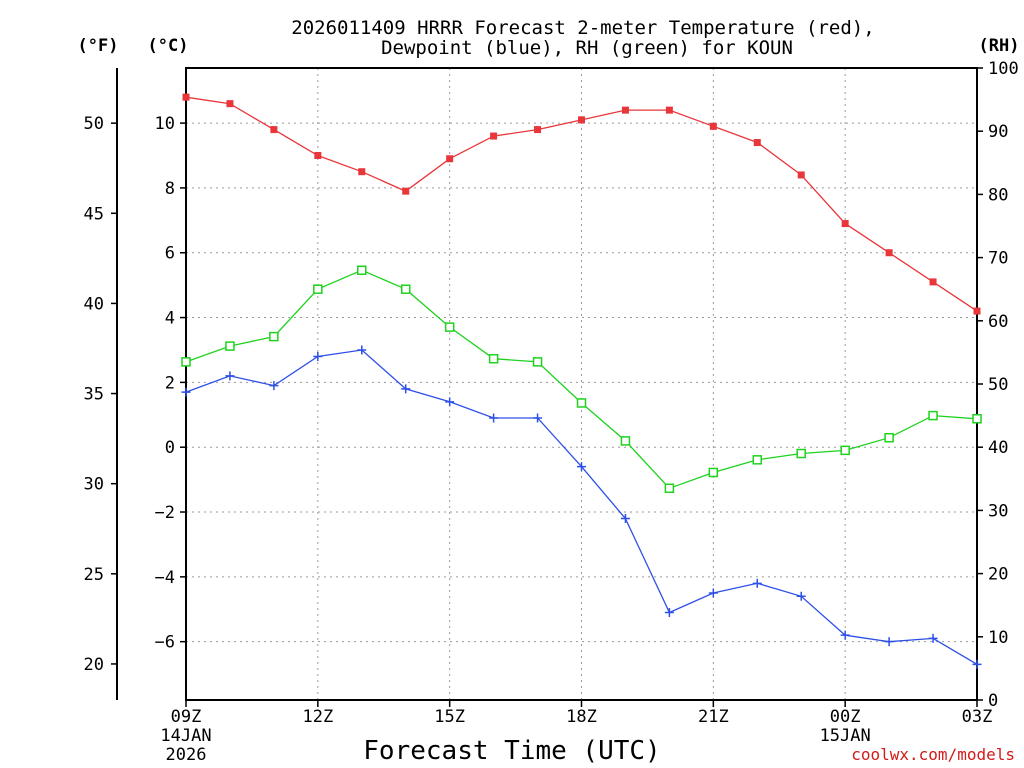  I want to click on fahrenheit-tick-label: 20, so click(94, 665).